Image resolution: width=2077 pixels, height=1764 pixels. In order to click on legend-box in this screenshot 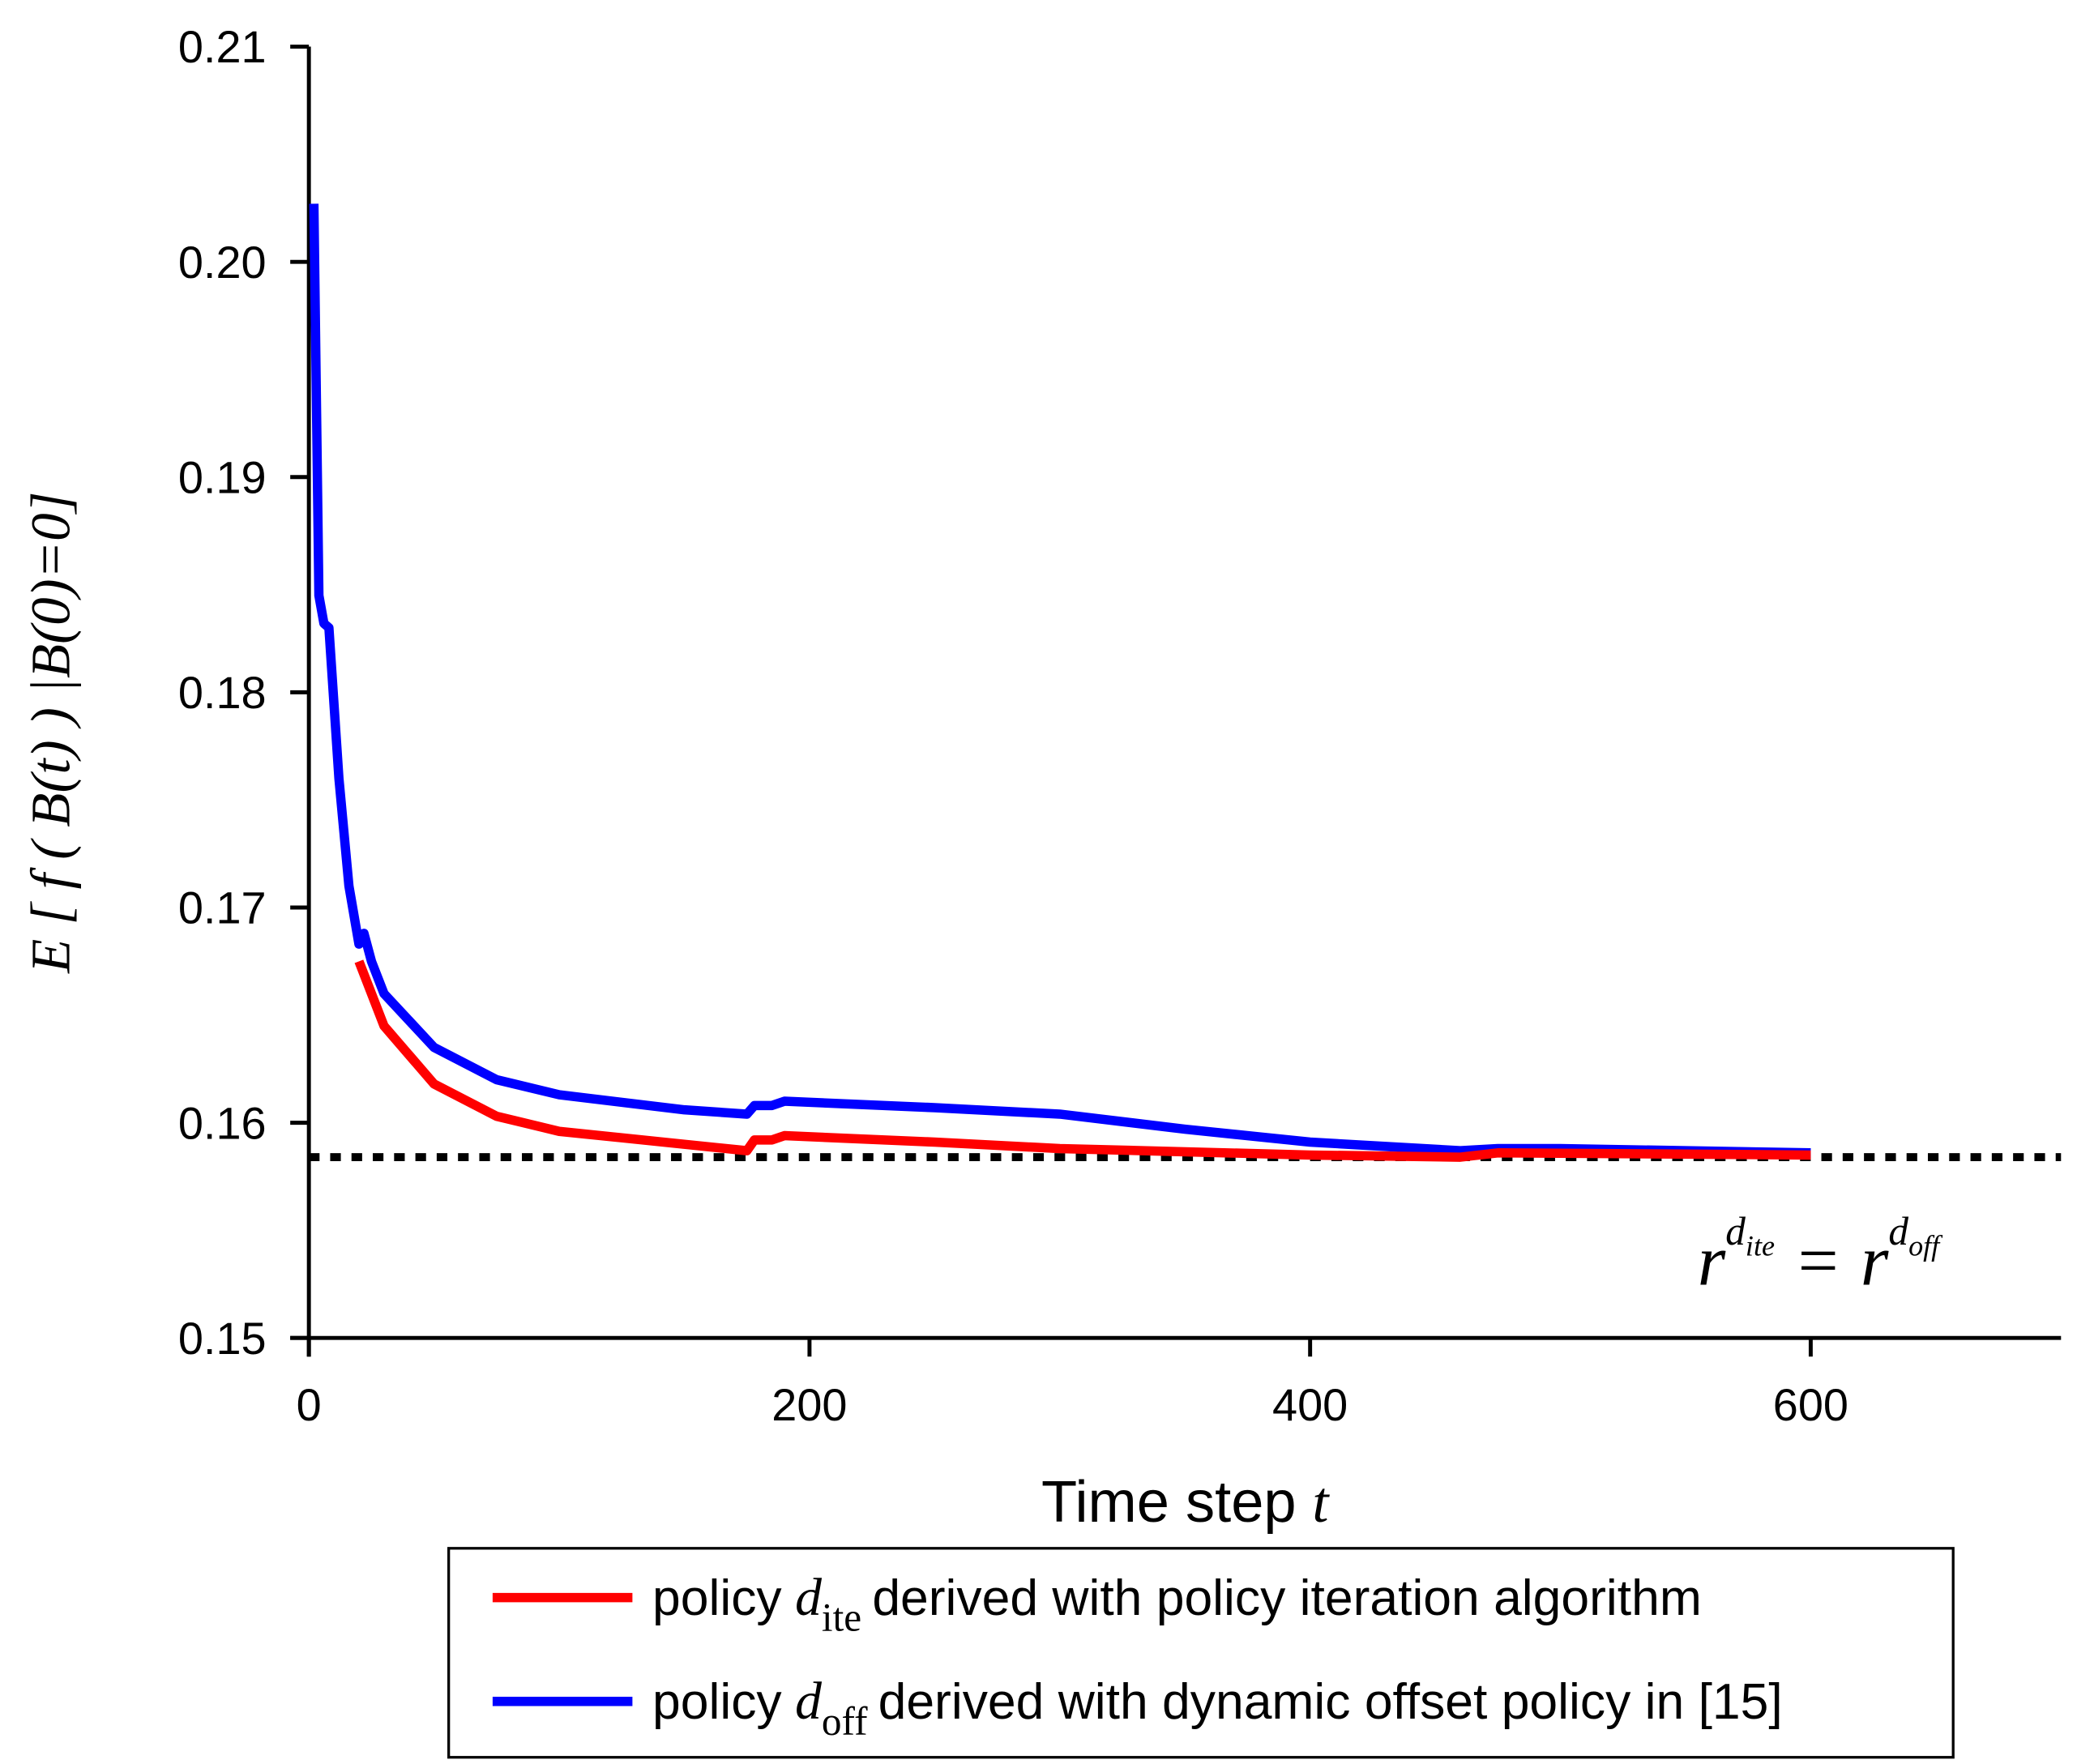, I will do `click(1201, 1653)`.